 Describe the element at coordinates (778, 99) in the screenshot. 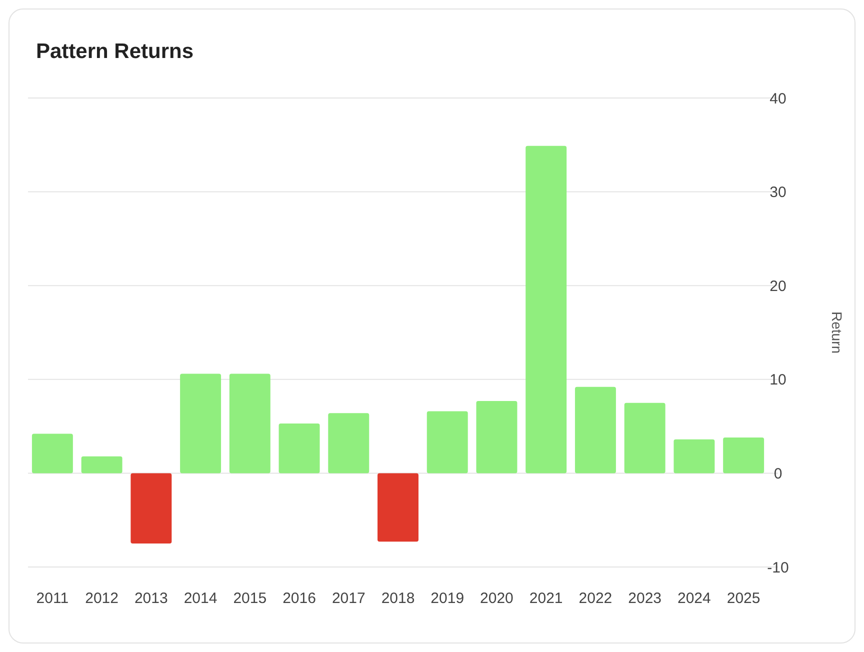

I see `y-tick-label: 40` at that location.